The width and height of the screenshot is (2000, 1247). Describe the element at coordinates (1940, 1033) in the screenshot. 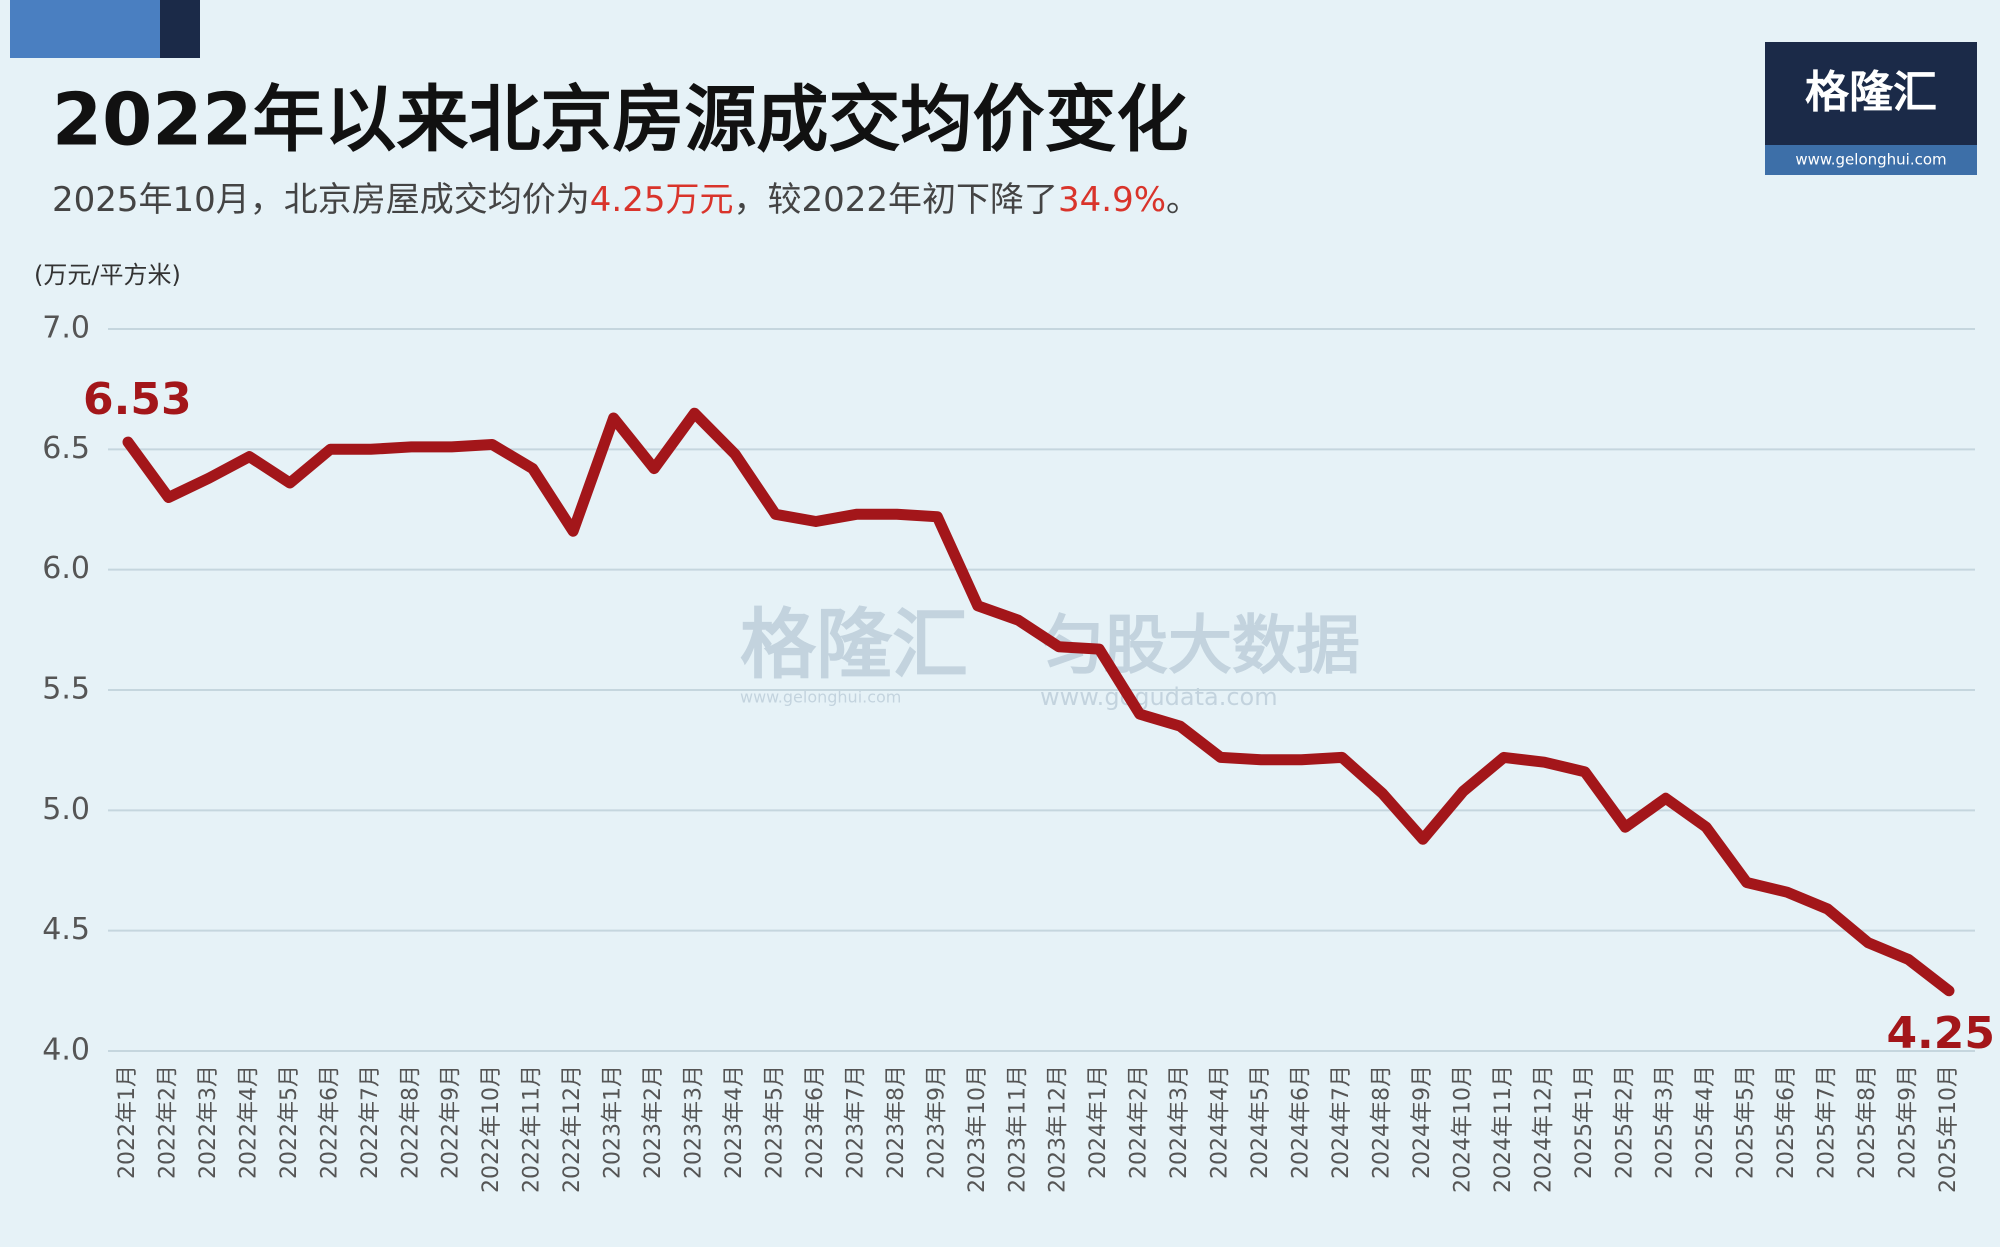

I see `data-label: 4.25` at that location.